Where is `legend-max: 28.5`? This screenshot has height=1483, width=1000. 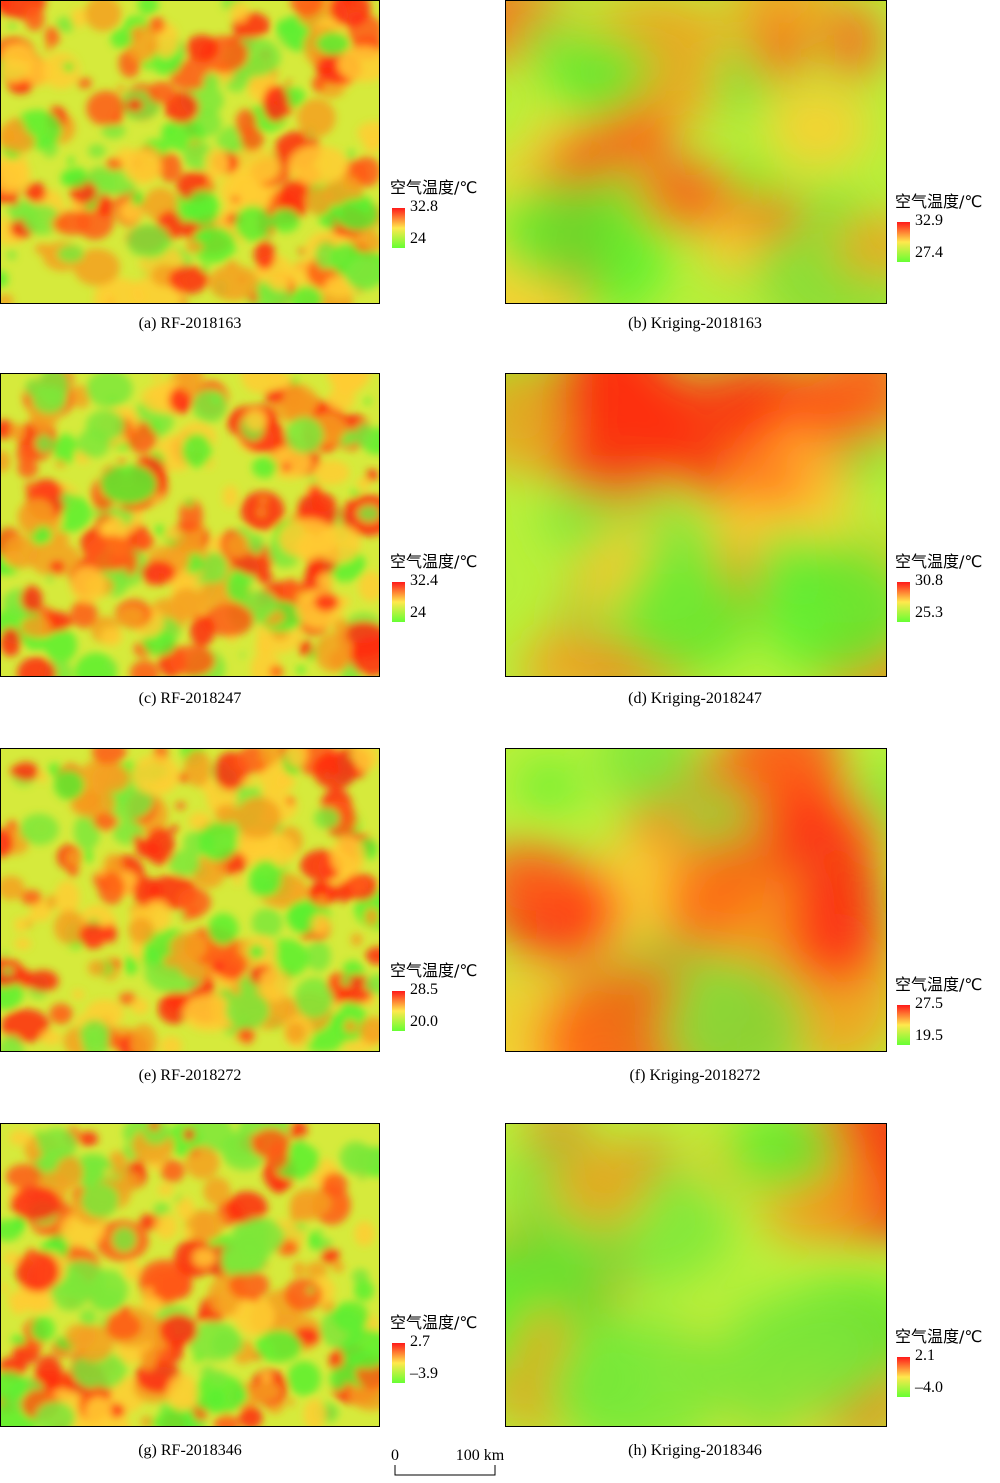
legend-max: 28.5 is located at coordinates (424, 989).